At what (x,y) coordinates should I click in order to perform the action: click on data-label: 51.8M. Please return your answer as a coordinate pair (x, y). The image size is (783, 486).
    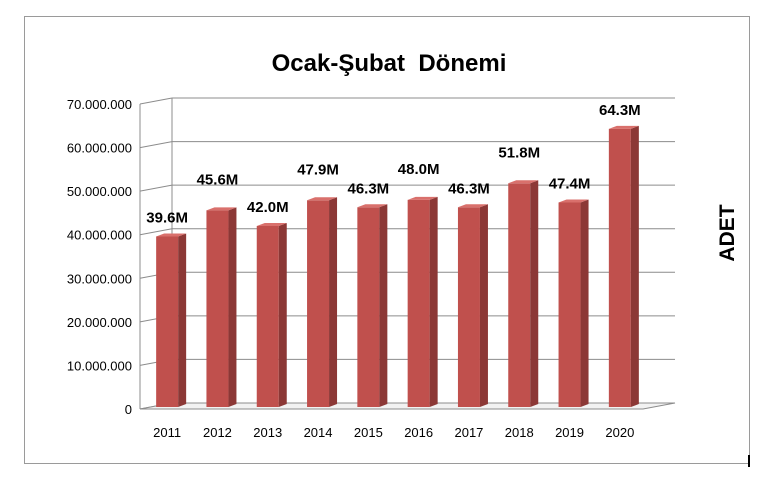
    Looking at the image, I should click on (519, 152).